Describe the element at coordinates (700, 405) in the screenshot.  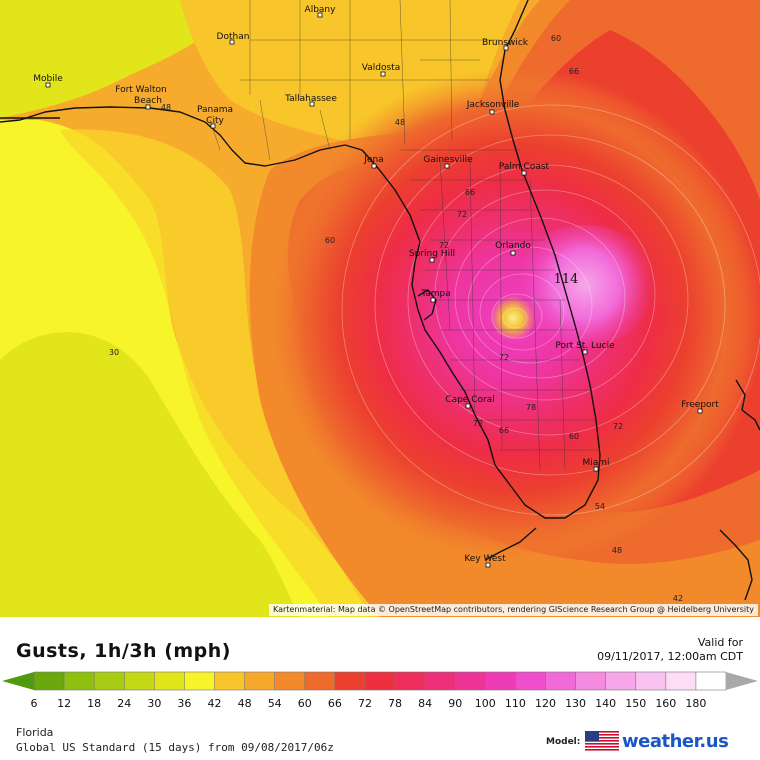
I see `city-label: Freeport` at that location.